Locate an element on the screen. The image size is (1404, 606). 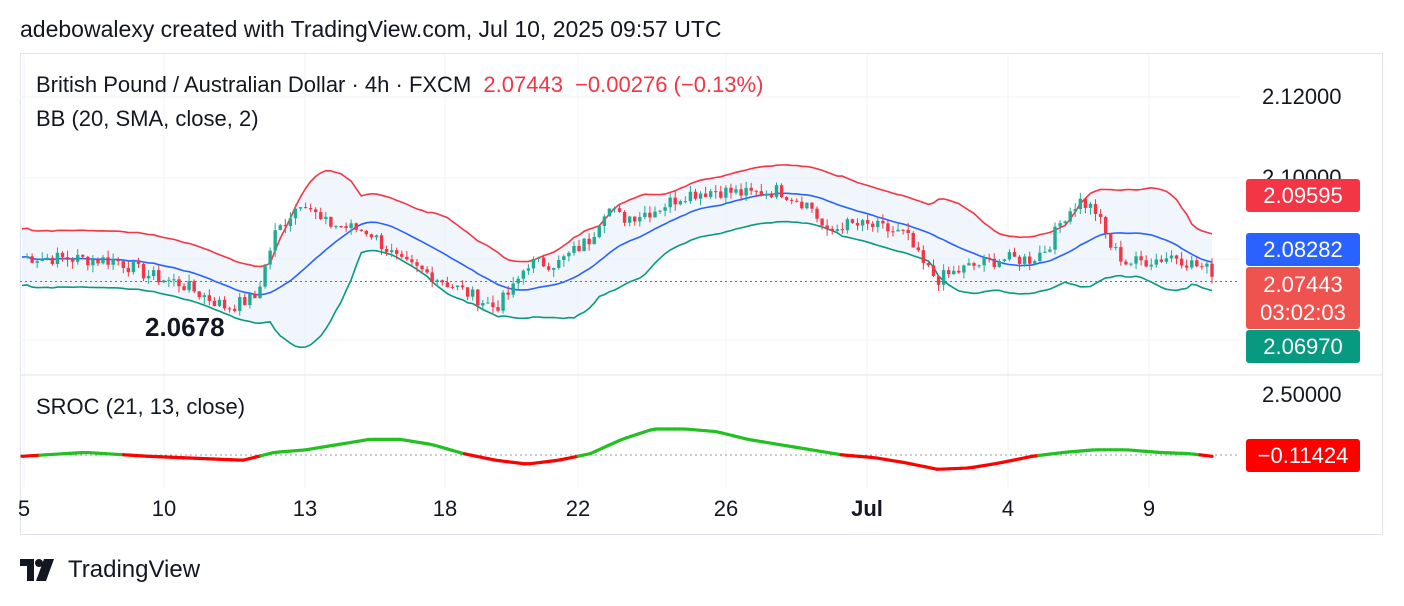
x-tick-9: 9 is located at coordinates (1149, 508).